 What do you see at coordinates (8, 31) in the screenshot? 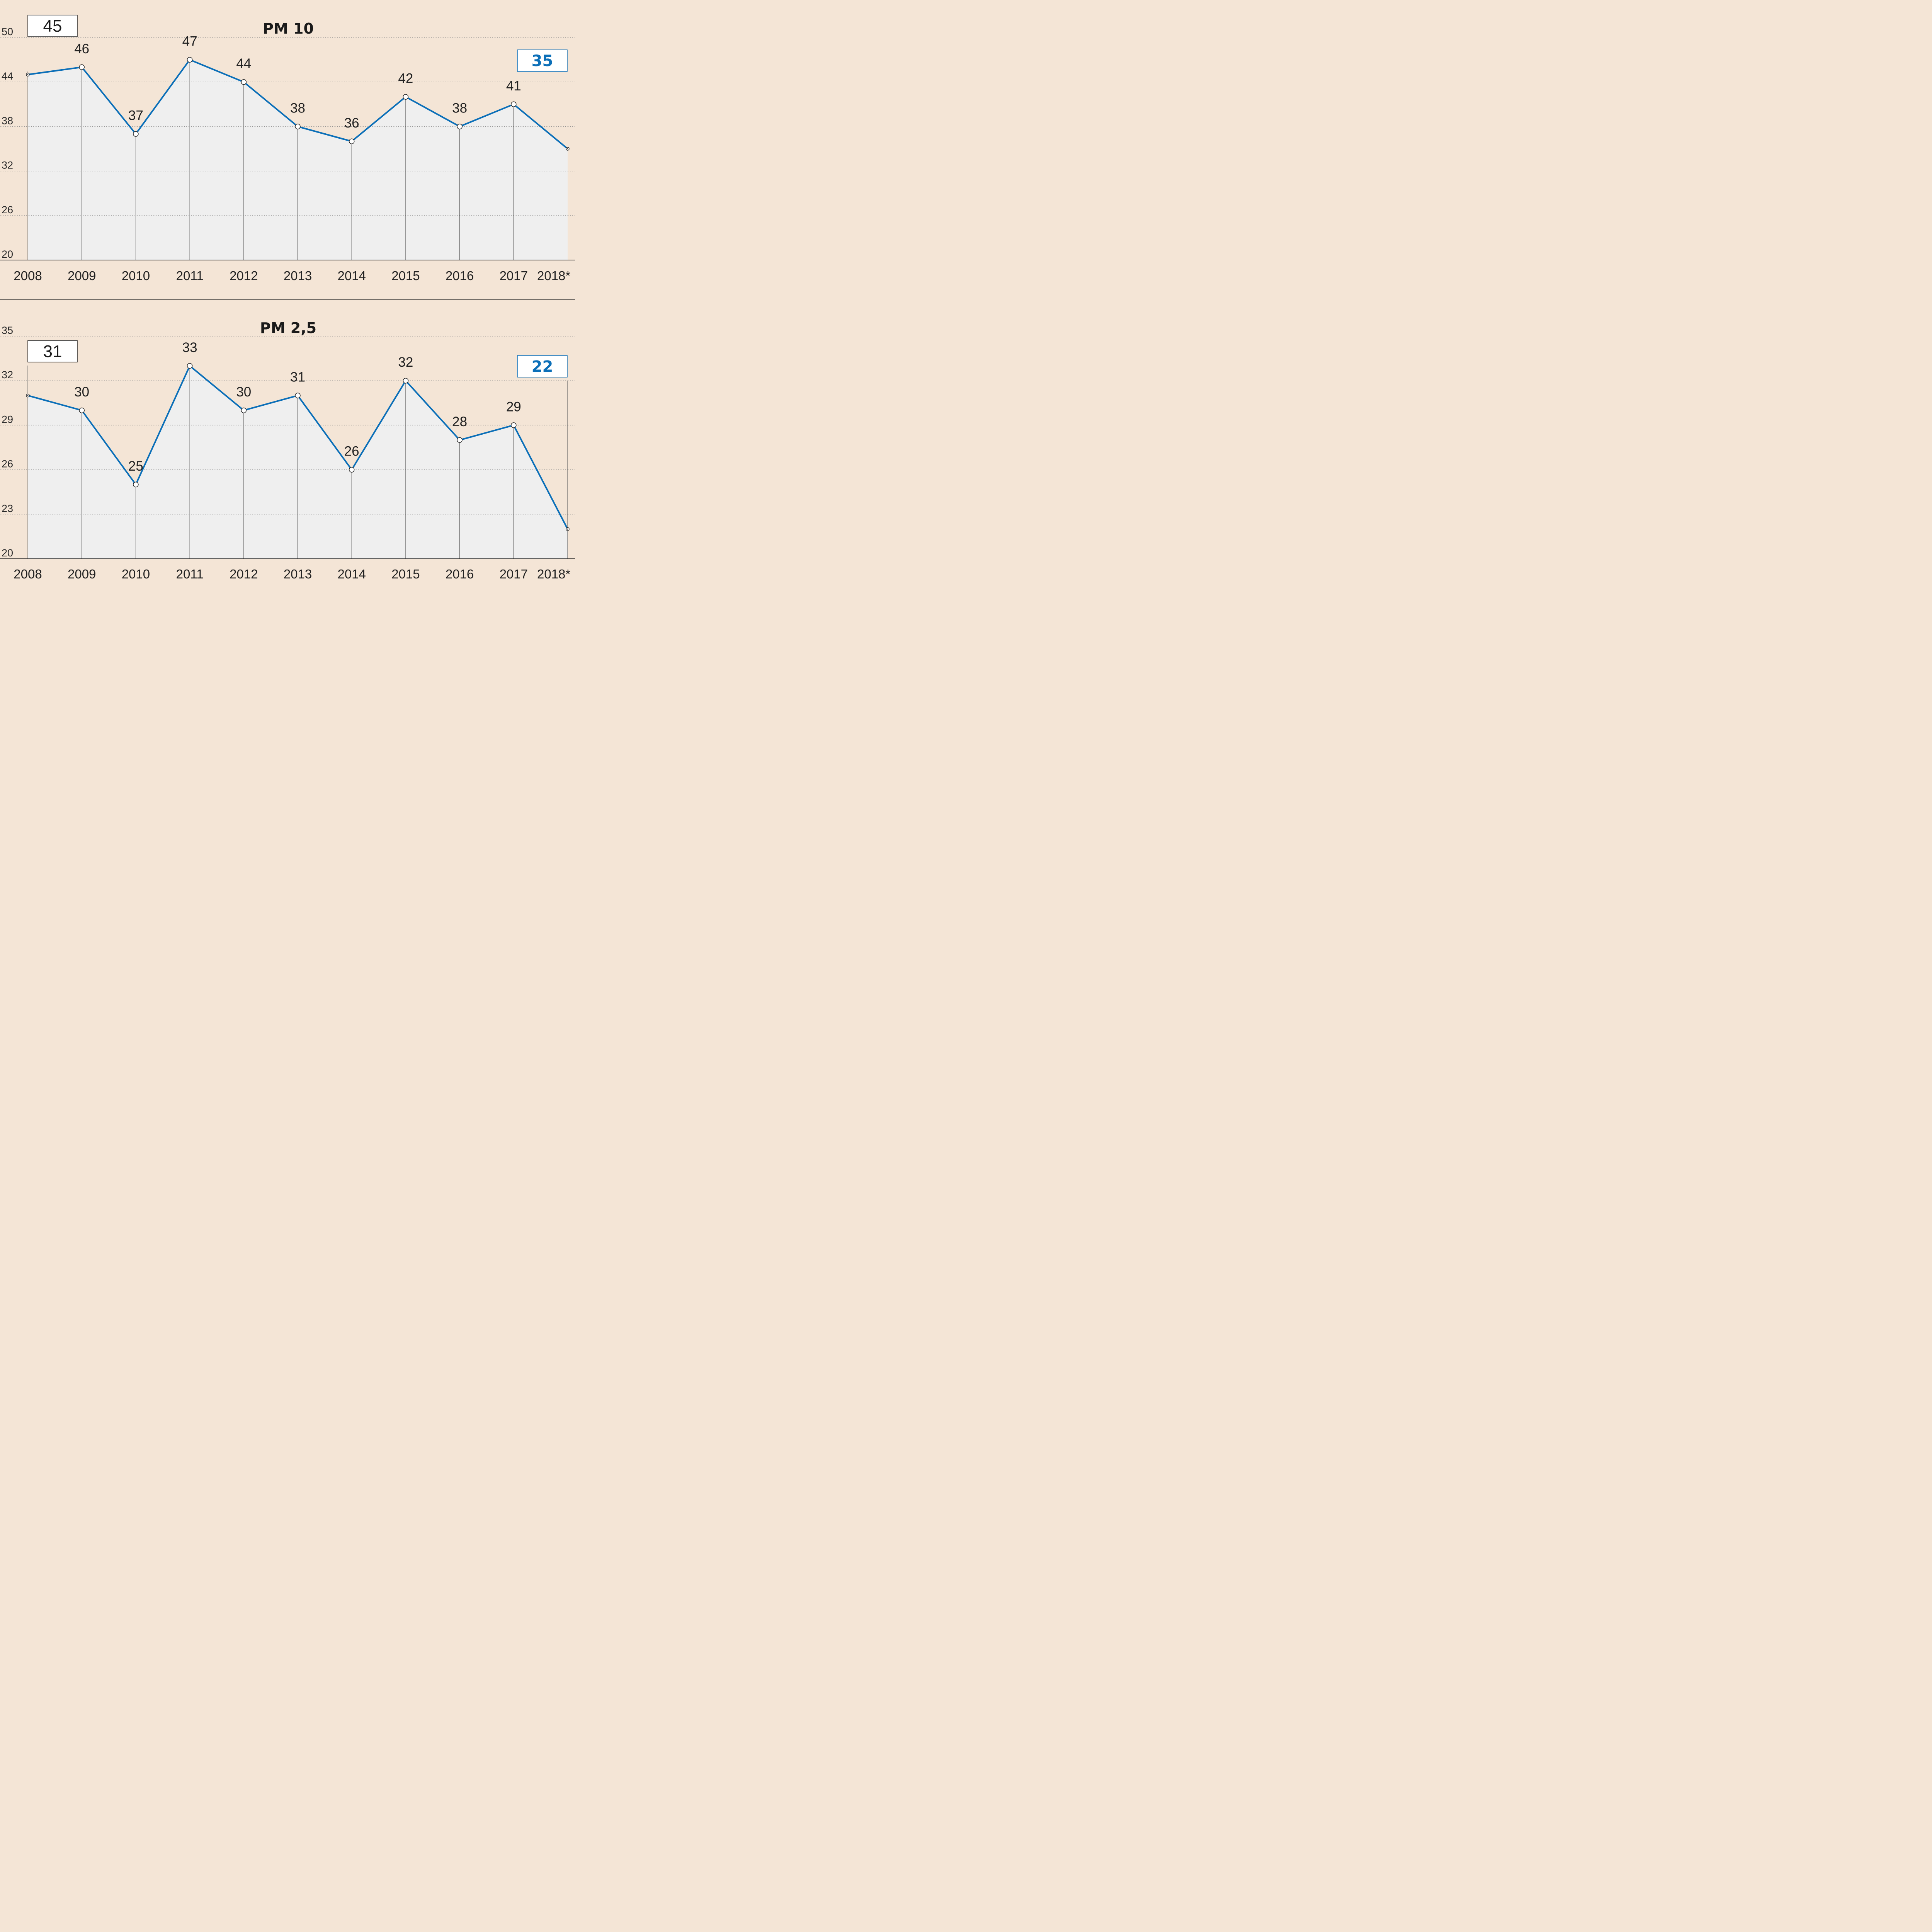
I see `y-tick-label: 50` at bounding box center [8, 31].